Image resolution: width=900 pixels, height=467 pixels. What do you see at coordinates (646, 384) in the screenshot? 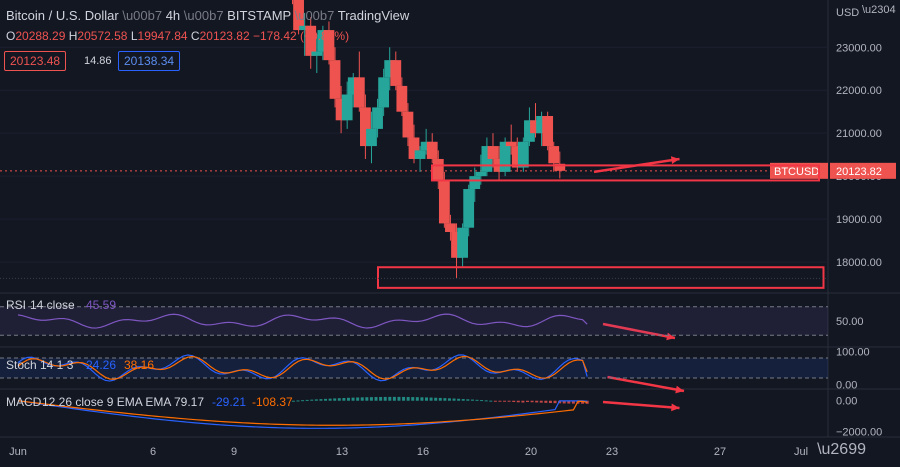
I see `arrow-stoch` at bounding box center [646, 384].